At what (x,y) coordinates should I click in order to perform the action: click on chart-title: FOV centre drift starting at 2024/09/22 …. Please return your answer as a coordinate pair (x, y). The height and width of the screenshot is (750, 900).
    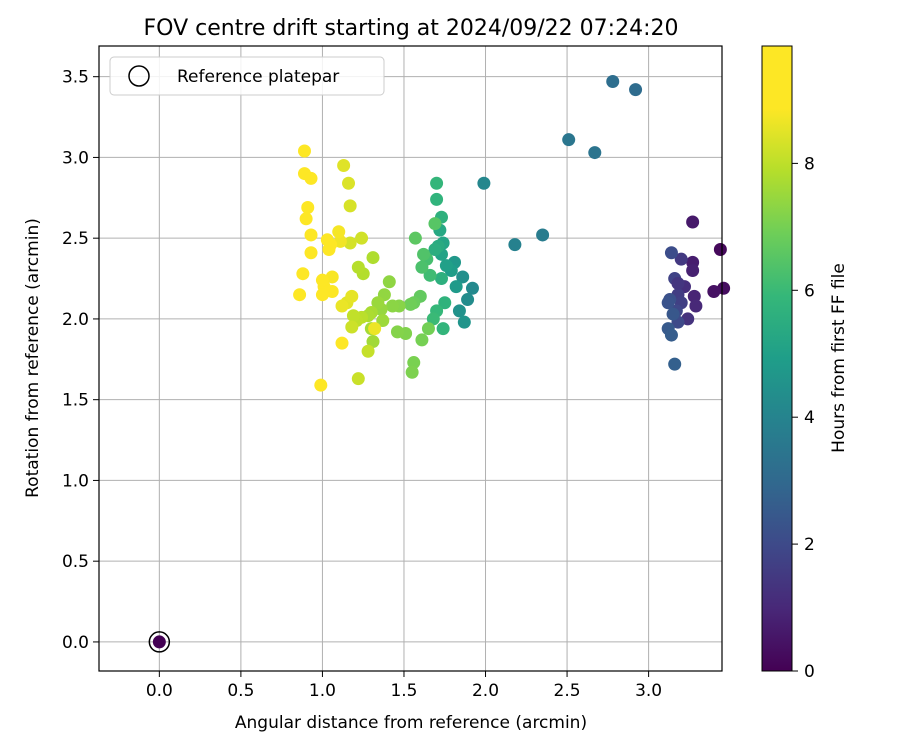
    Looking at the image, I should click on (411, 28).